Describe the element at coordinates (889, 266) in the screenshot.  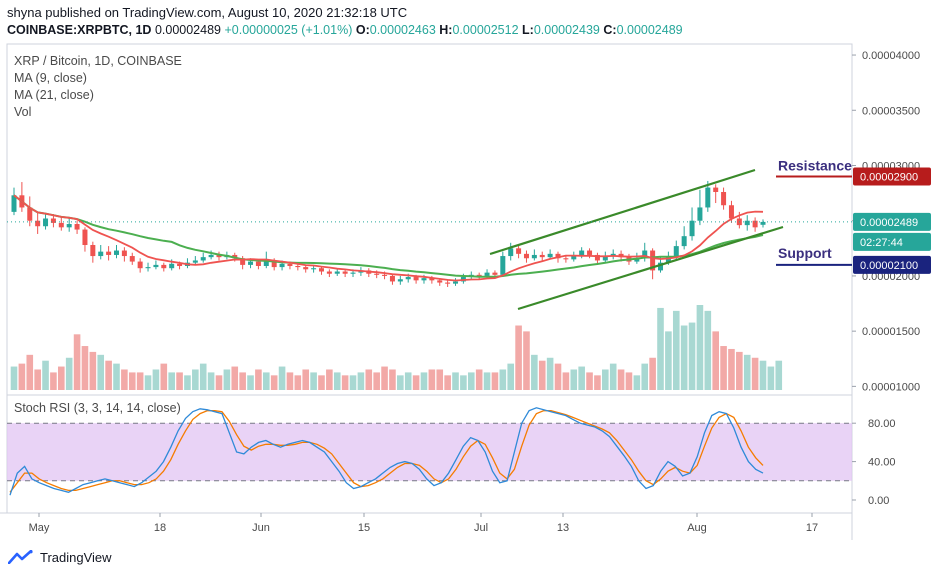
I see `support-price-tag: 0.00002100` at that location.